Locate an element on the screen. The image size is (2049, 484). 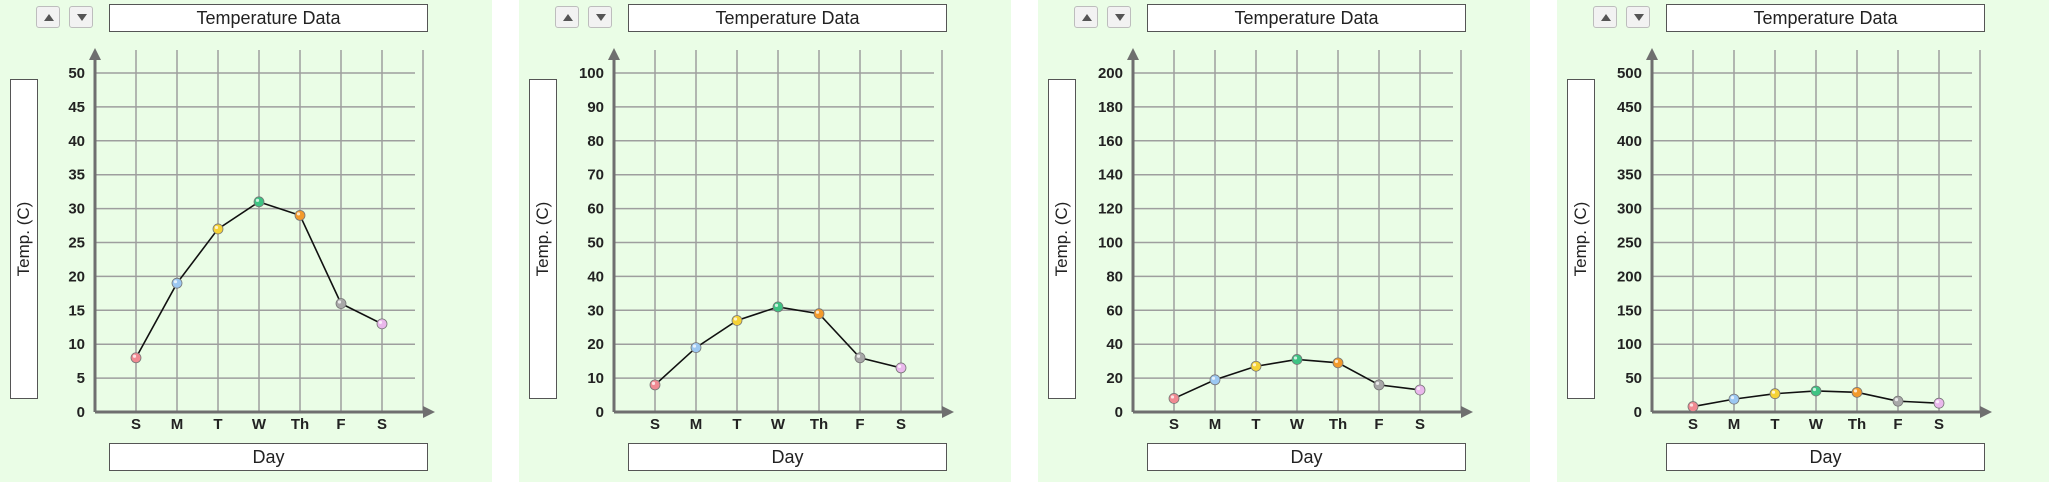
y-tick-label: 90 is located at coordinates (595, 107).